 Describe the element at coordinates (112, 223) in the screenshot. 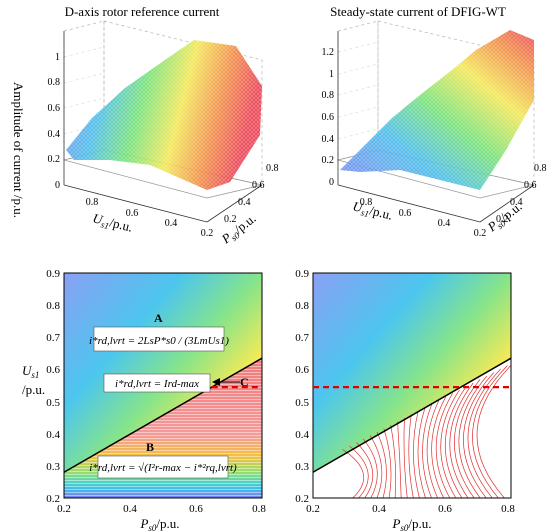

I see `panel-a-x-label: Us1/p.u.` at that location.